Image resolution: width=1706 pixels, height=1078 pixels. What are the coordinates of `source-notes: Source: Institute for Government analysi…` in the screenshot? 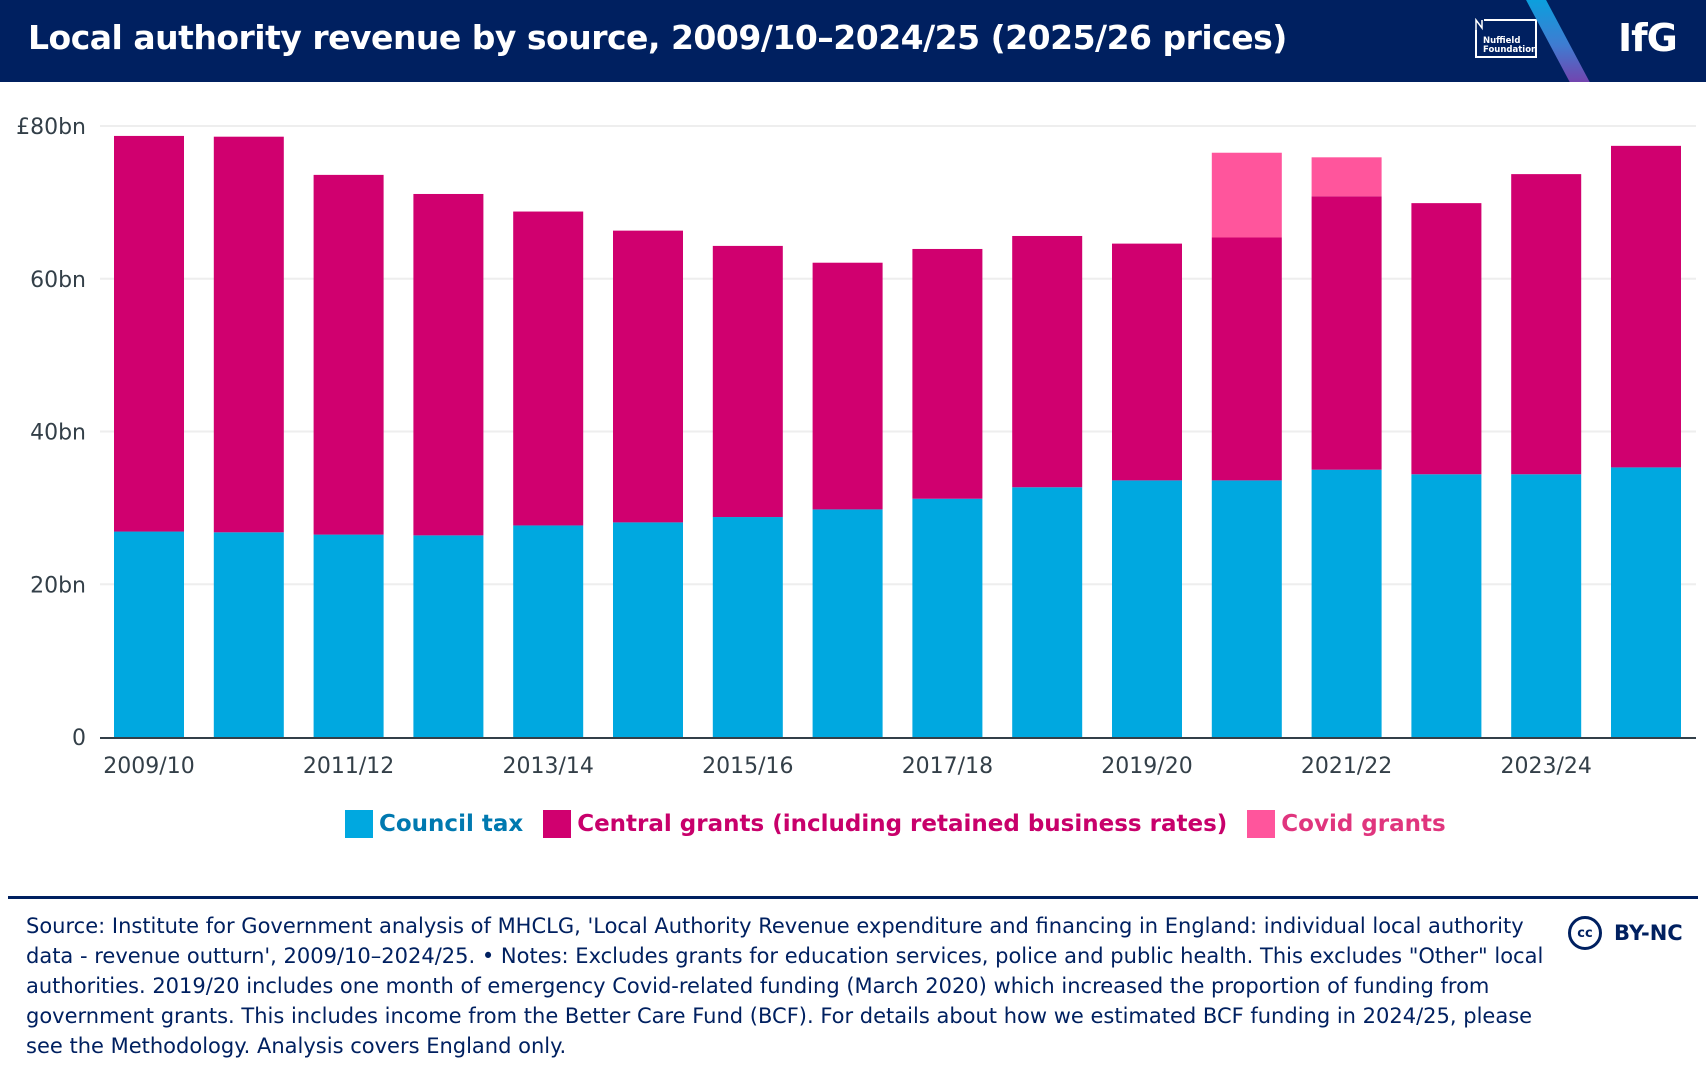 It's located at (785, 986).